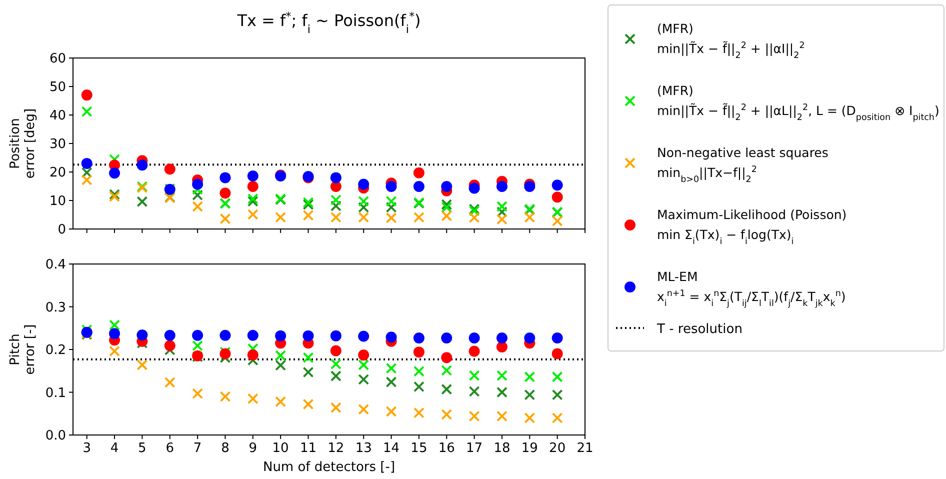 This screenshot has height=479, width=946. I want to click on chart-title: Tx = f$^{*}$; f$_{i}$ ~ Poisson(f$_{i}$$^{*}$), so click(328, 23).